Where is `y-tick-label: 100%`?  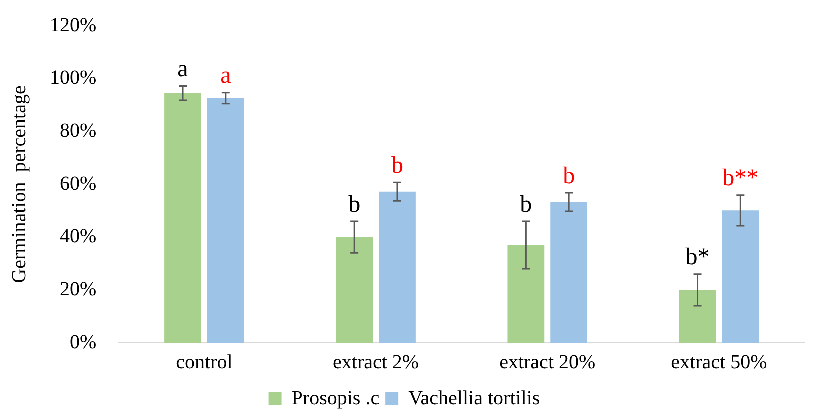
y-tick-label: 100% is located at coordinates (73, 78).